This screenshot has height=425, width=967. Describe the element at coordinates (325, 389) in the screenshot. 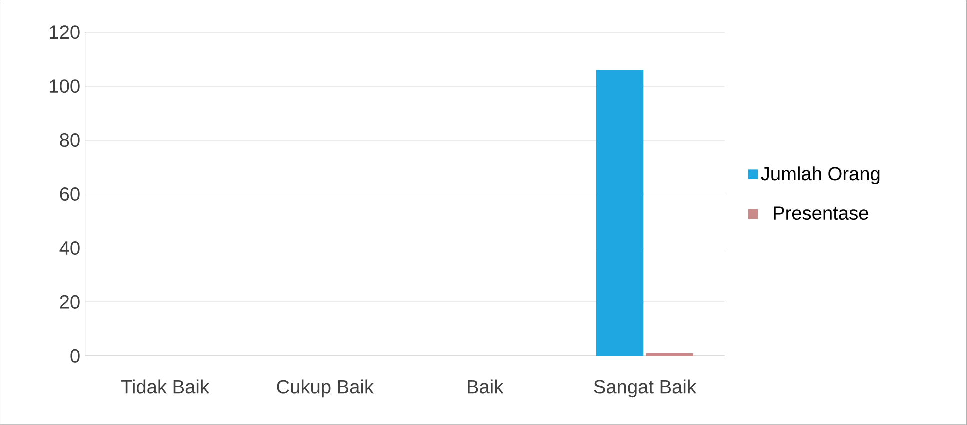

I see `x-tick-label: Cukup Baik` at that location.